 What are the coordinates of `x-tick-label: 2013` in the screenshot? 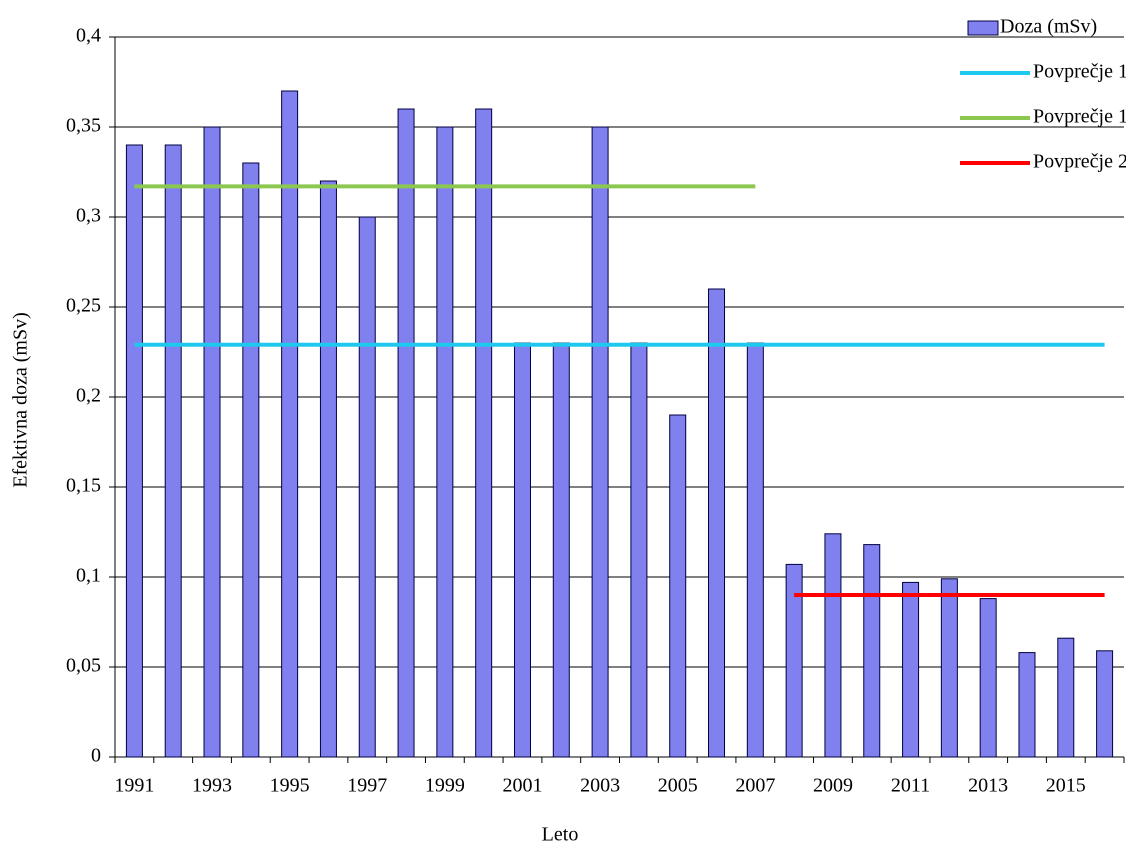 It's located at (988, 786).